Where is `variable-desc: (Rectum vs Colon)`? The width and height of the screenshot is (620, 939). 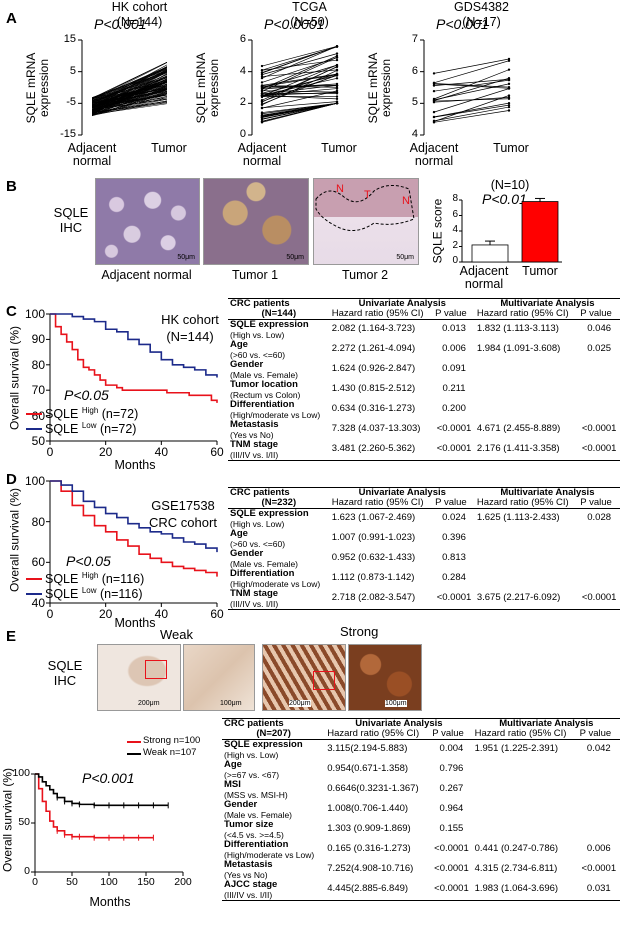 variable-desc: (Rectum vs Colon) is located at coordinates (265, 395).